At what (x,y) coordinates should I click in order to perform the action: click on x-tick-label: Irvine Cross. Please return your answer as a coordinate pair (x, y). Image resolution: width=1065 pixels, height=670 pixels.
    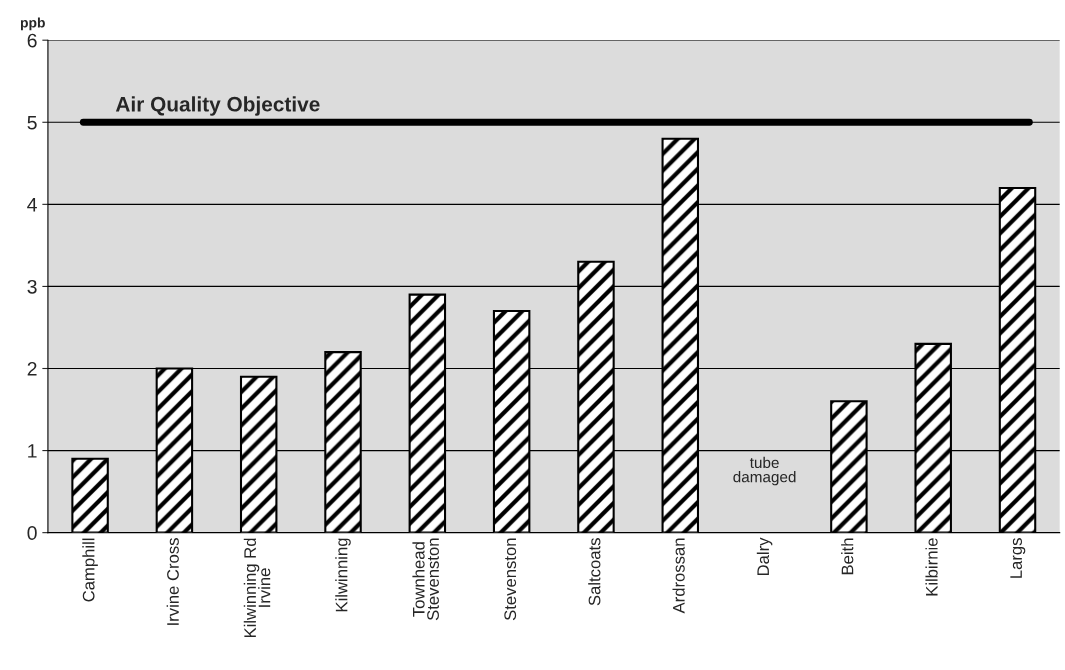
    Looking at the image, I should click on (172, 581).